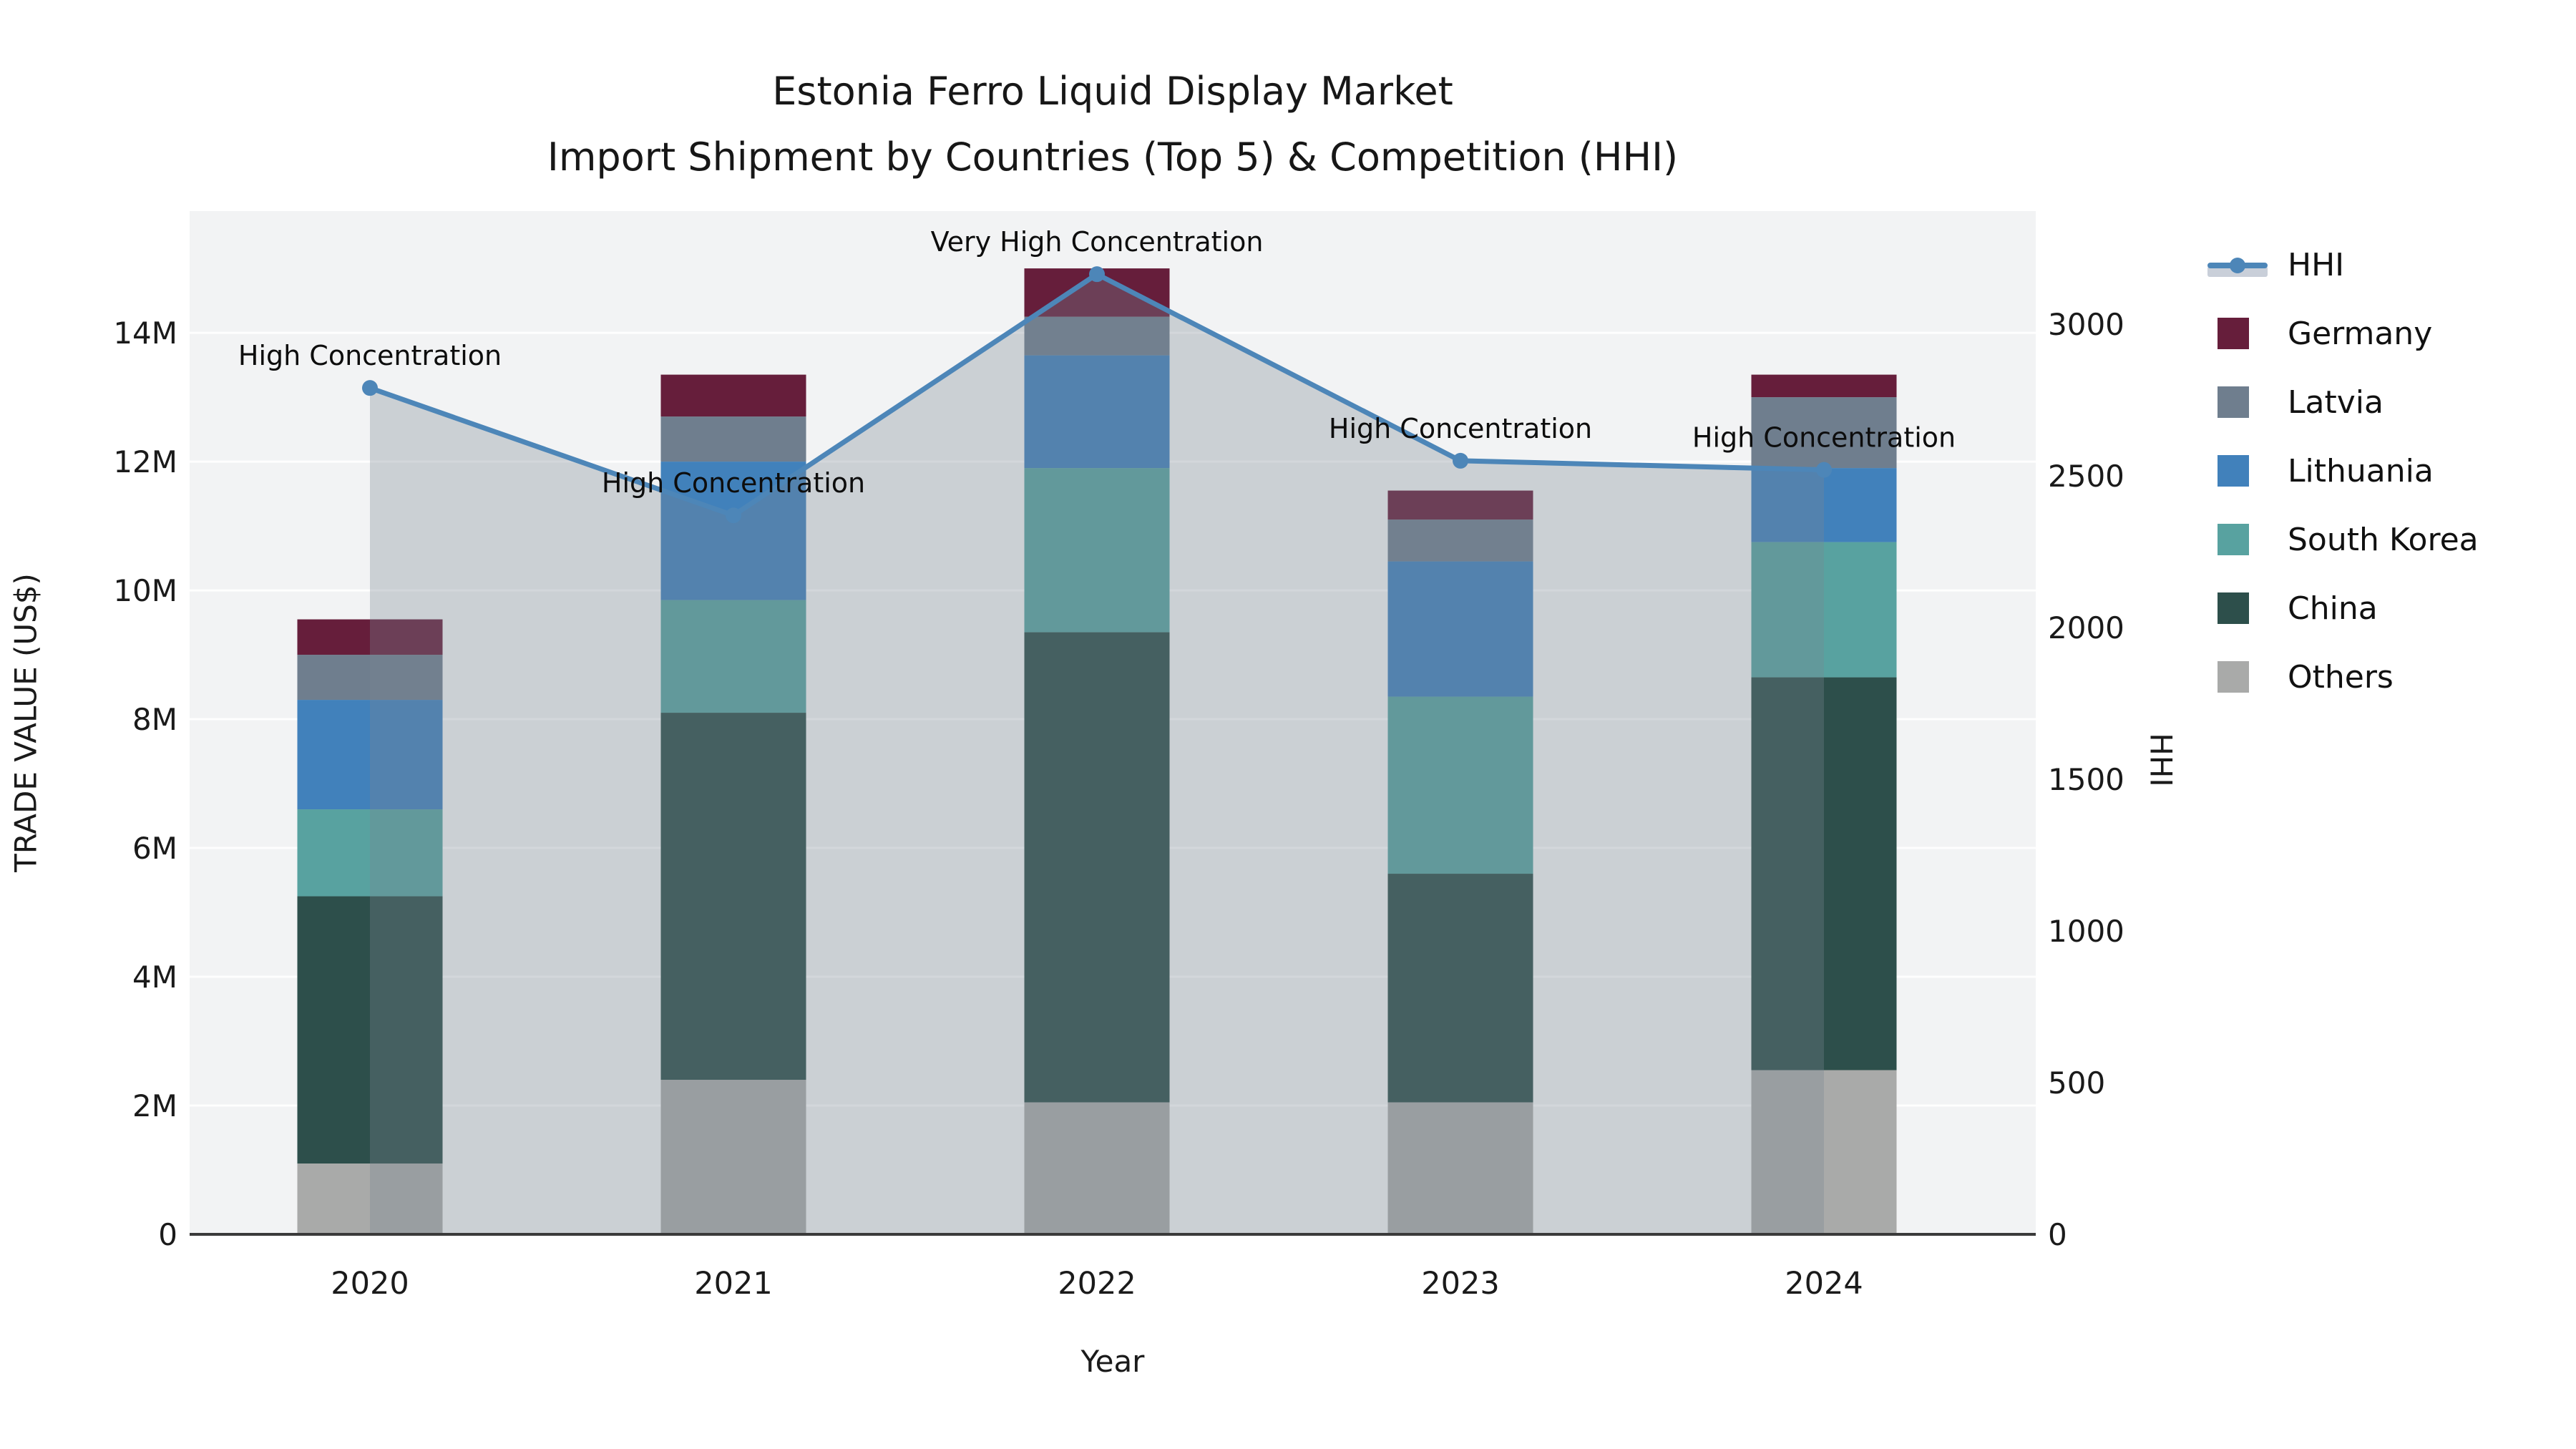 This screenshot has height=1449, width=2576. What do you see at coordinates (733, 515) in the screenshot?
I see `hhi-marker-2021` at bounding box center [733, 515].